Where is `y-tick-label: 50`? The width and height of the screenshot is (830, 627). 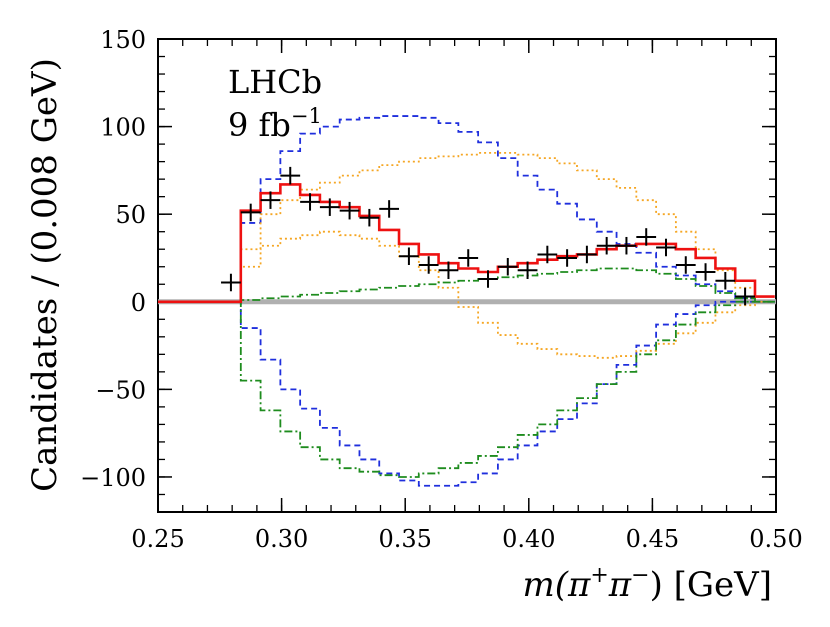
y-tick-label: 50 is located at coordinates (130, 215).